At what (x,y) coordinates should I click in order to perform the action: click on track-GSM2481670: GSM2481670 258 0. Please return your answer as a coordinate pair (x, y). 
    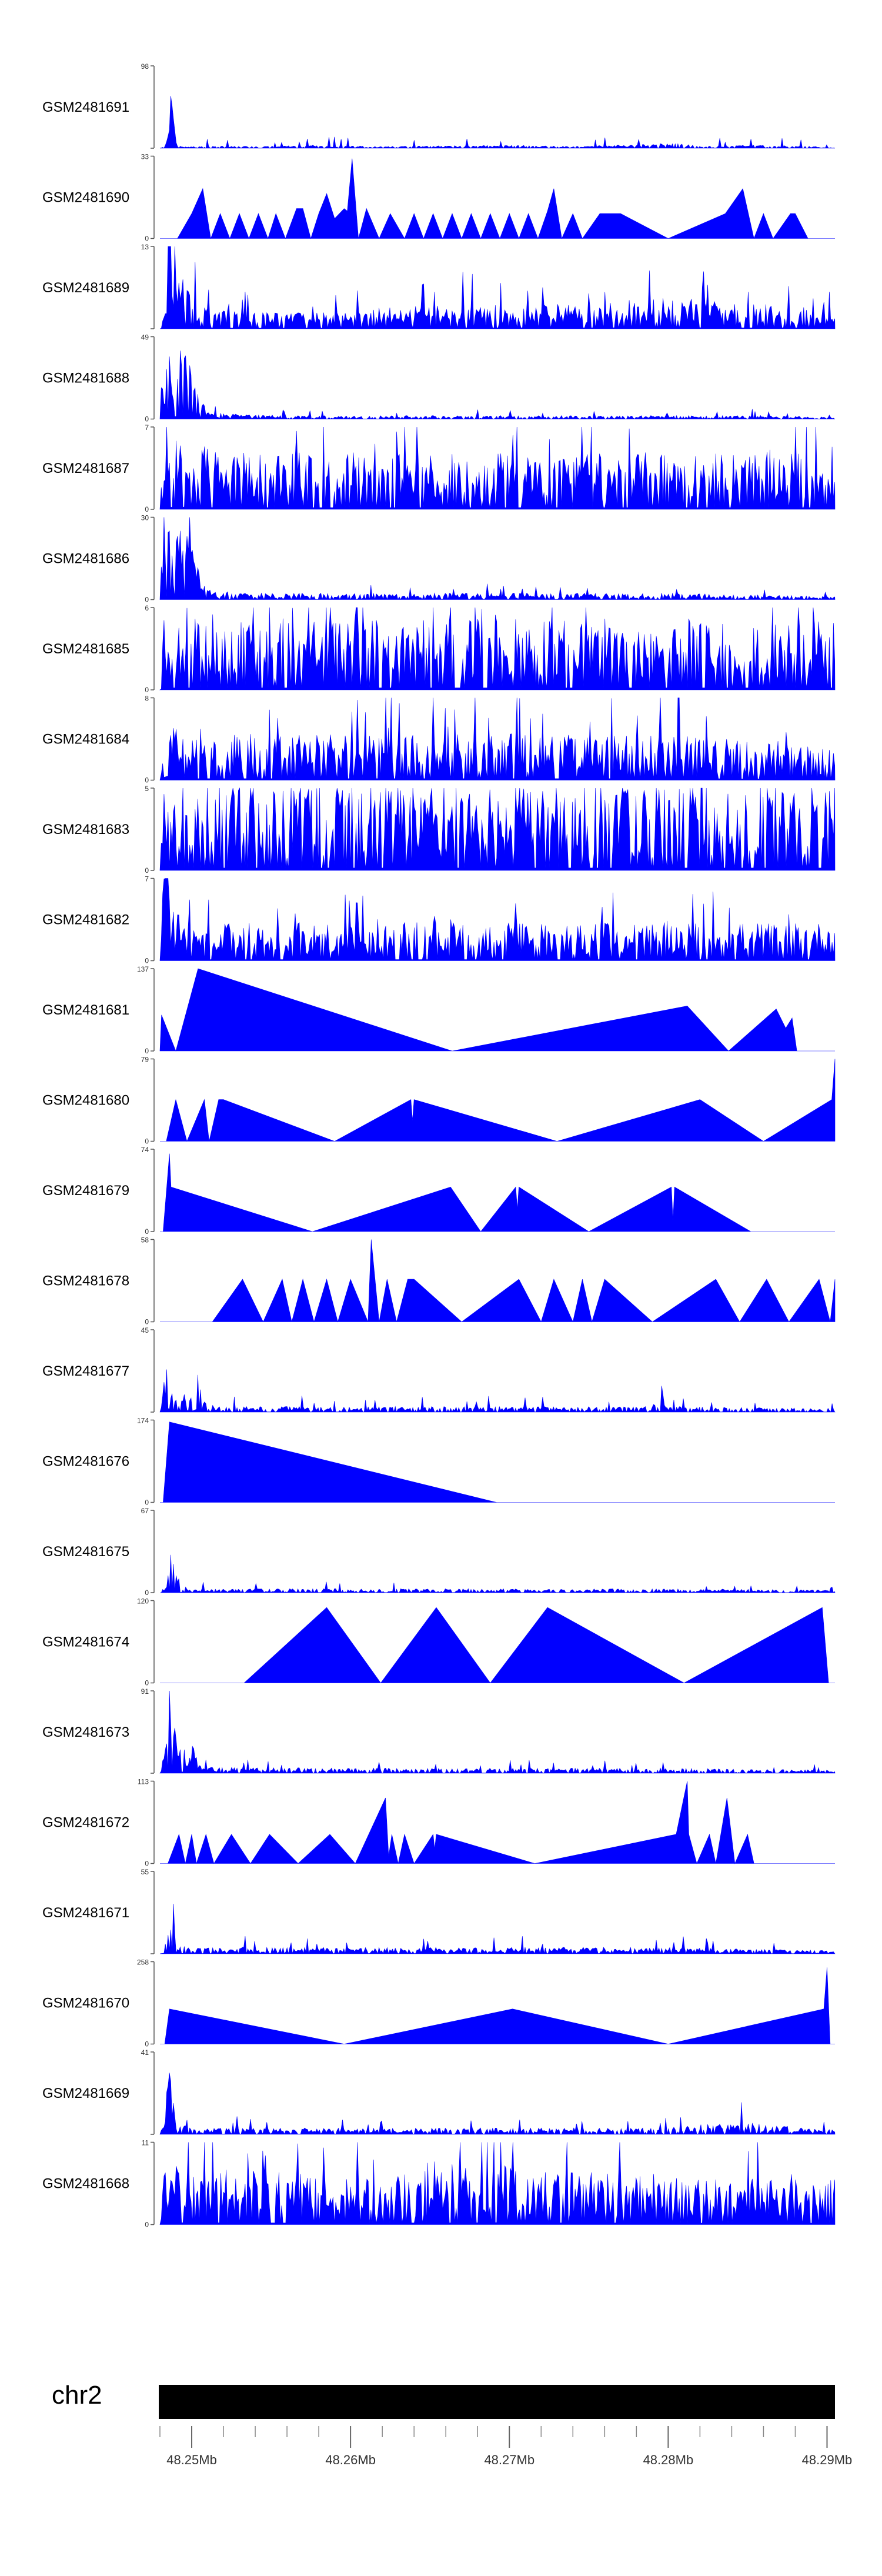
    Looking at the image, I should click on (438, 2003).